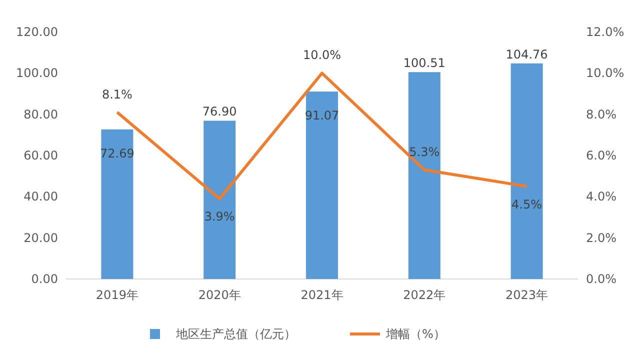  What do you see at coordinates (236, 334) in the screenshot?
I see `legend: 地区生产总值（亿元）` at bounding box center [236, 334].